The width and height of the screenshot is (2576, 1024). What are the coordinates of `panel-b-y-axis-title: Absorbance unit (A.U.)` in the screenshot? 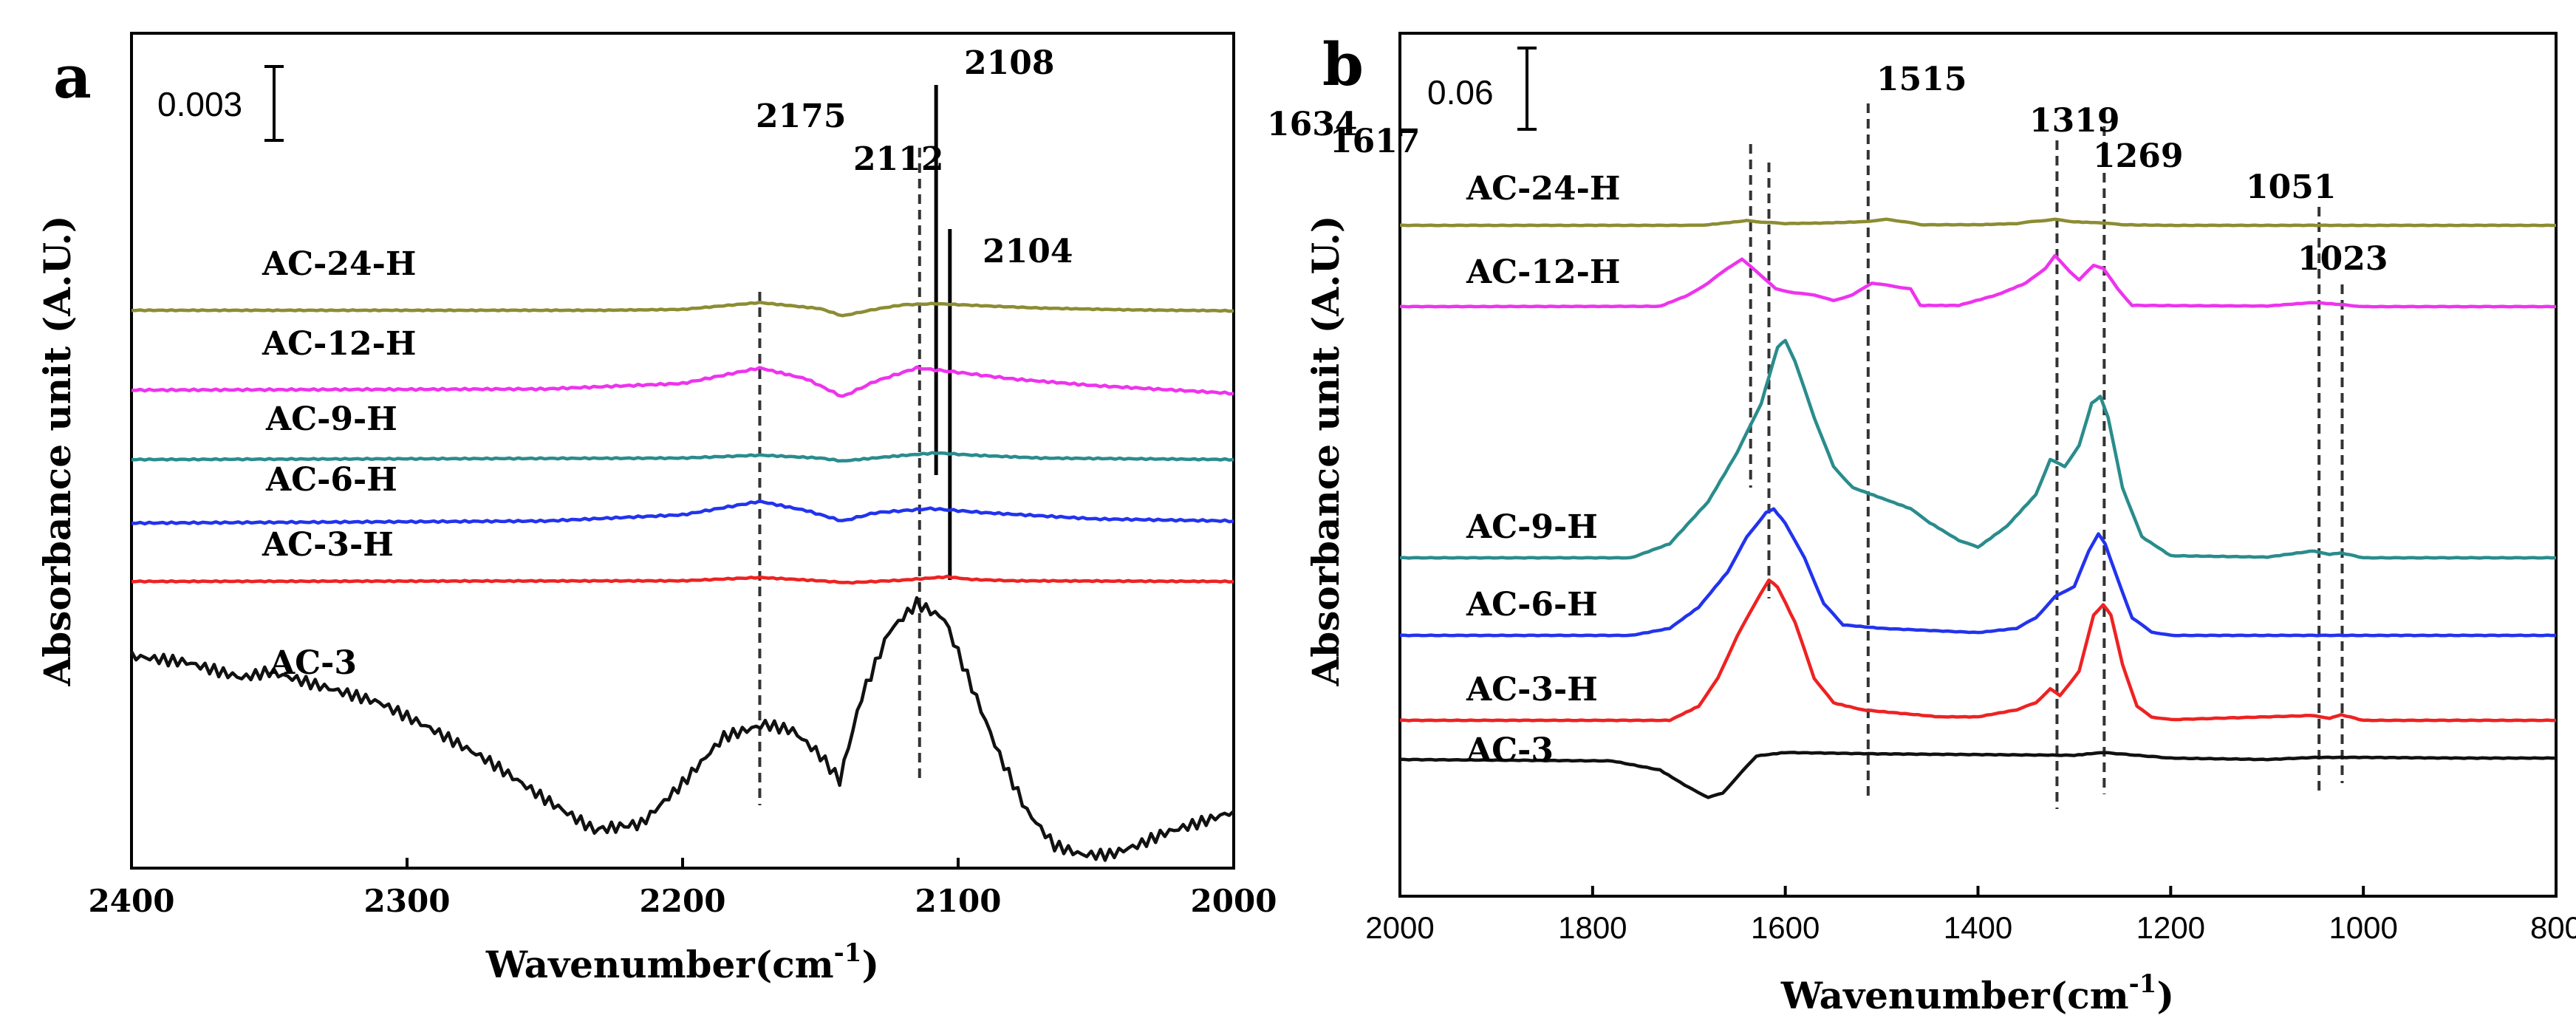 It's located at (1325, 450).